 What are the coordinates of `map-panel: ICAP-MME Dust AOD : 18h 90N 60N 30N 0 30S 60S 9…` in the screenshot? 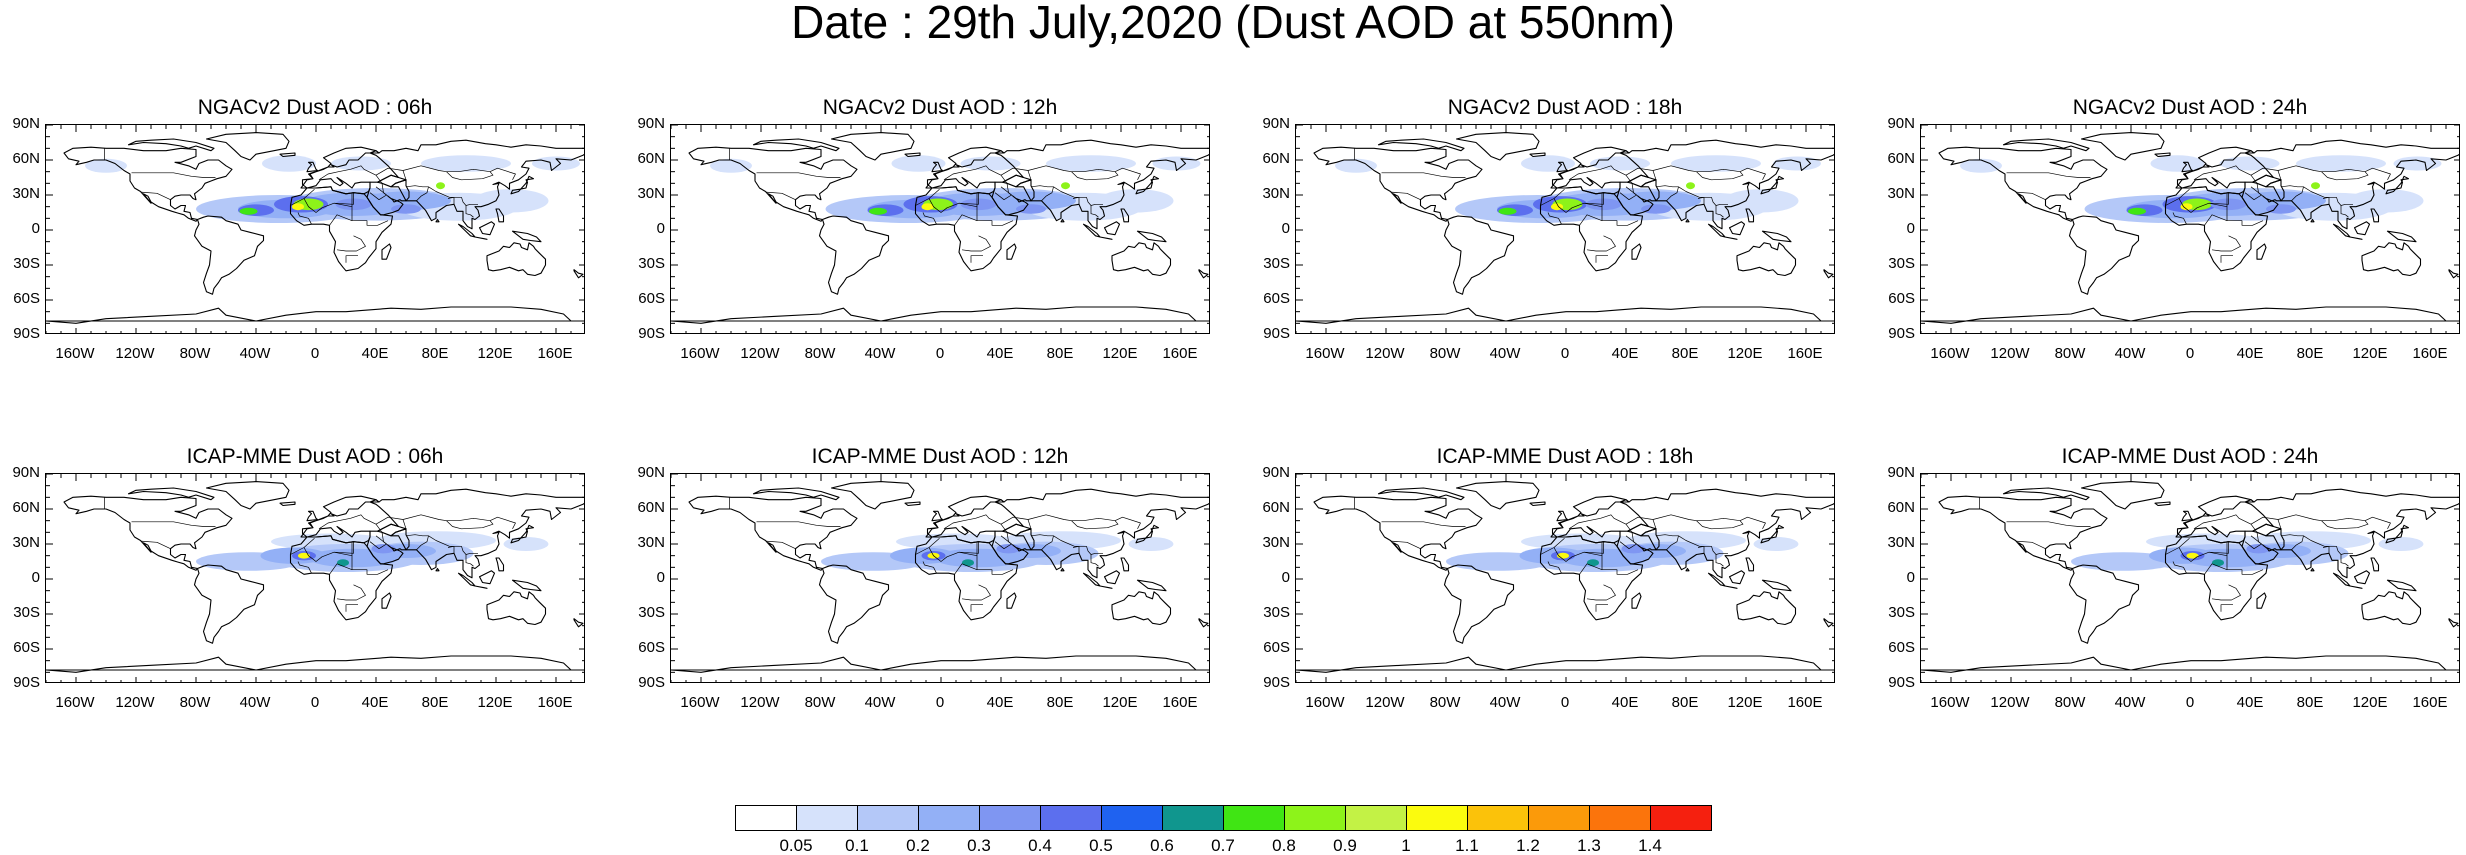 It's located at (1548, 578).